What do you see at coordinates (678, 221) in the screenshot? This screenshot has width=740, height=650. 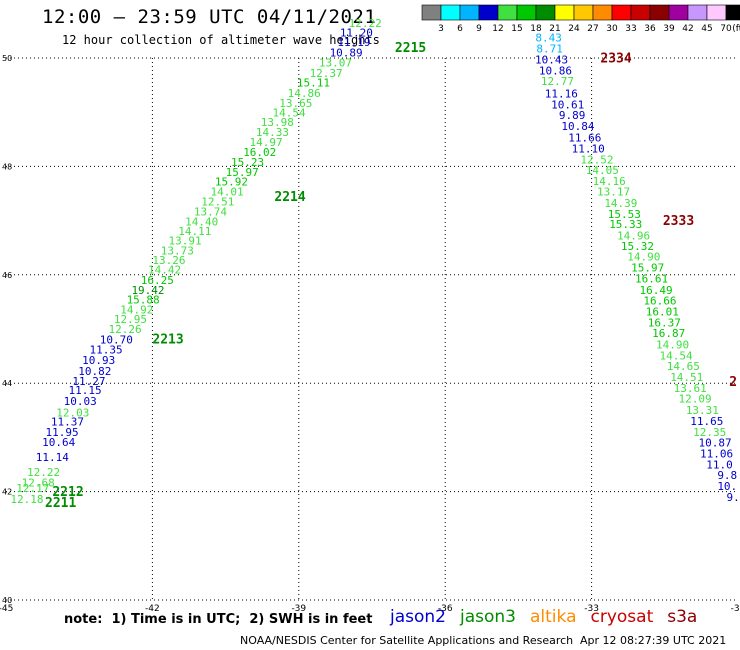 I see `pass-number-label: 2333` at bounding box center [678, 221].